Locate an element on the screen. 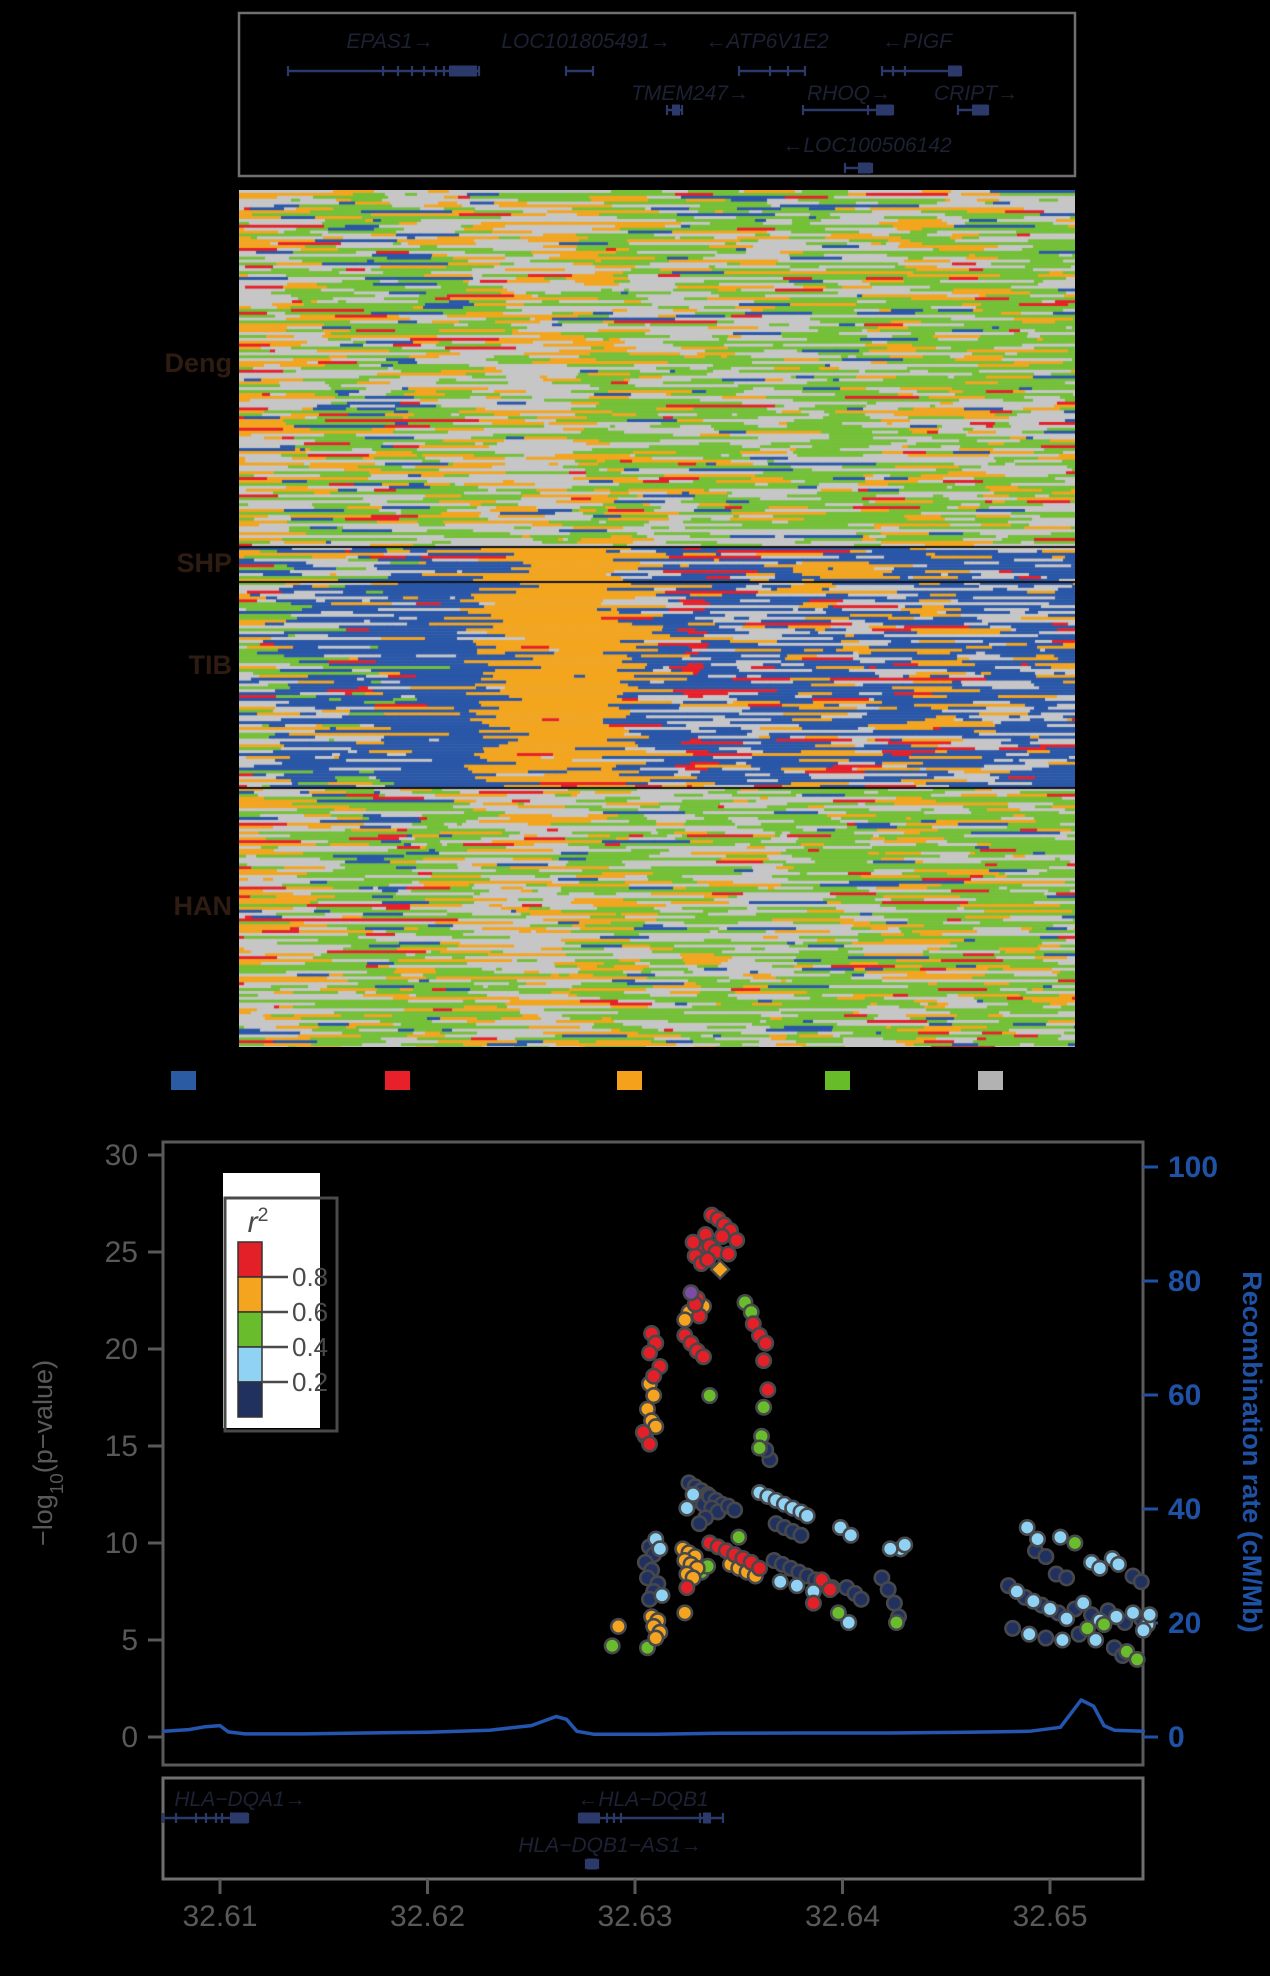  top-gene-panel-box is located at coordinates (657, 94).